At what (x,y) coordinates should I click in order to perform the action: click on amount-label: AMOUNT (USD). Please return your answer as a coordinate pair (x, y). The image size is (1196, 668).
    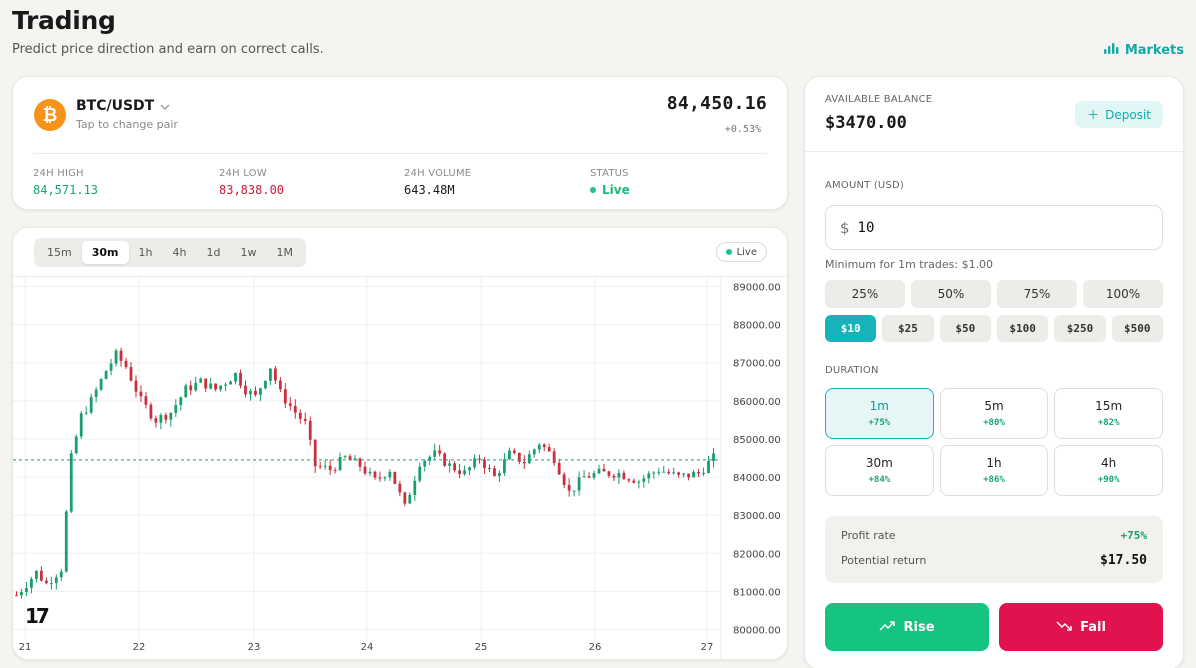
    Looking at the image, I should click on (864, 185).